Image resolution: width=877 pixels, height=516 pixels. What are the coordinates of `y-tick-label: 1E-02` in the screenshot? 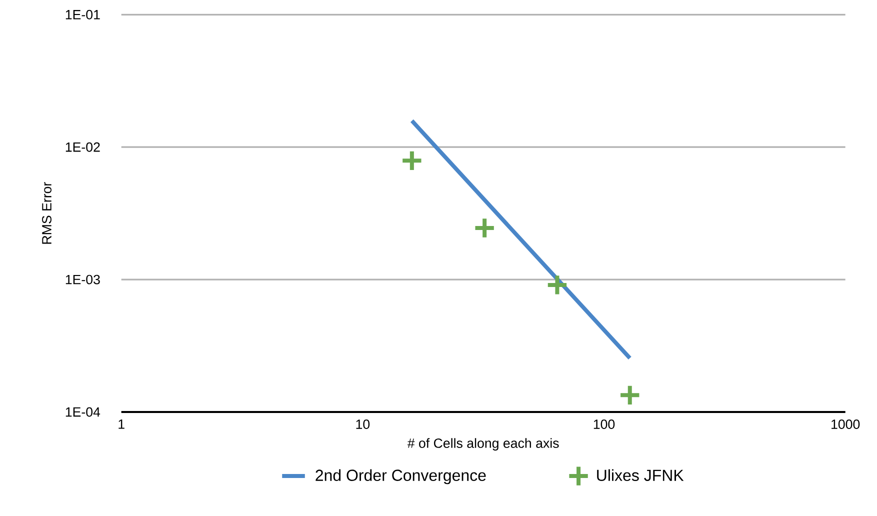 It's located at (83, 147).